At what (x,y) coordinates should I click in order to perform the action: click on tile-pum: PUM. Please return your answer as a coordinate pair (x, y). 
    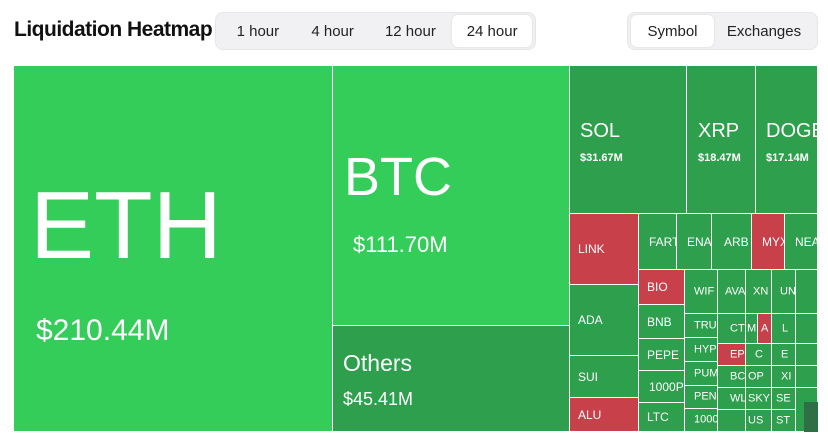
    Looking at the image, I should click on (701, 374).